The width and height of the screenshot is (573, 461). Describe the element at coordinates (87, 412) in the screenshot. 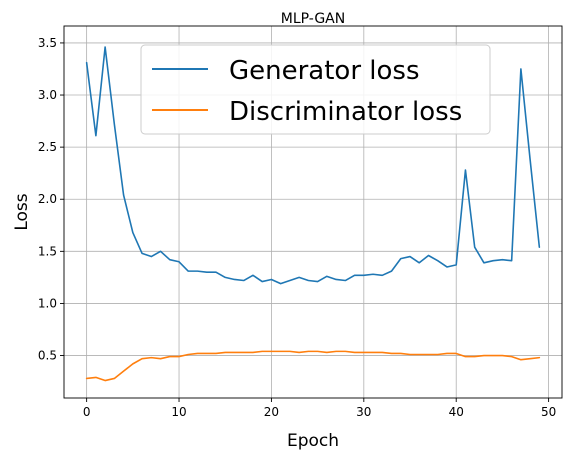

I see `x-tick-label: 0` at that location.